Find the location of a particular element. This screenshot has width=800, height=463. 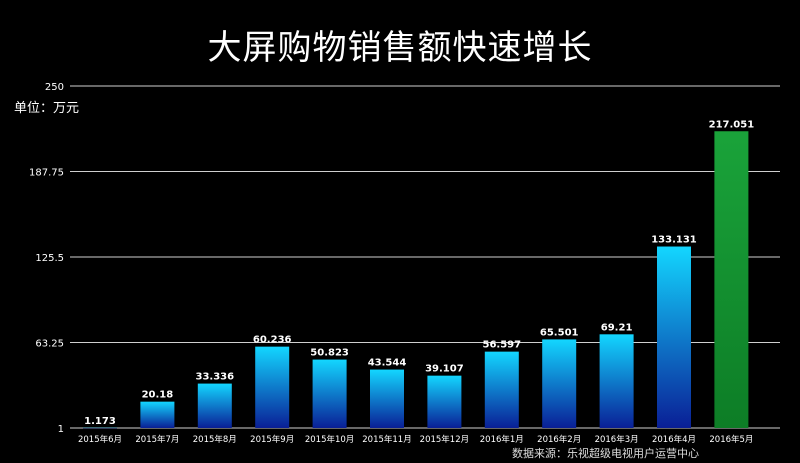

data-label: 1.173 is located at coordinates (100, 421).